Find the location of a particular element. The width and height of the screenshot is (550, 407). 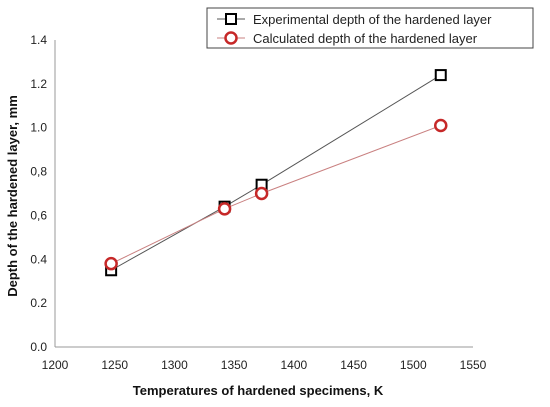

x-tick-label: 1550 is located at coordinates (473, 365).